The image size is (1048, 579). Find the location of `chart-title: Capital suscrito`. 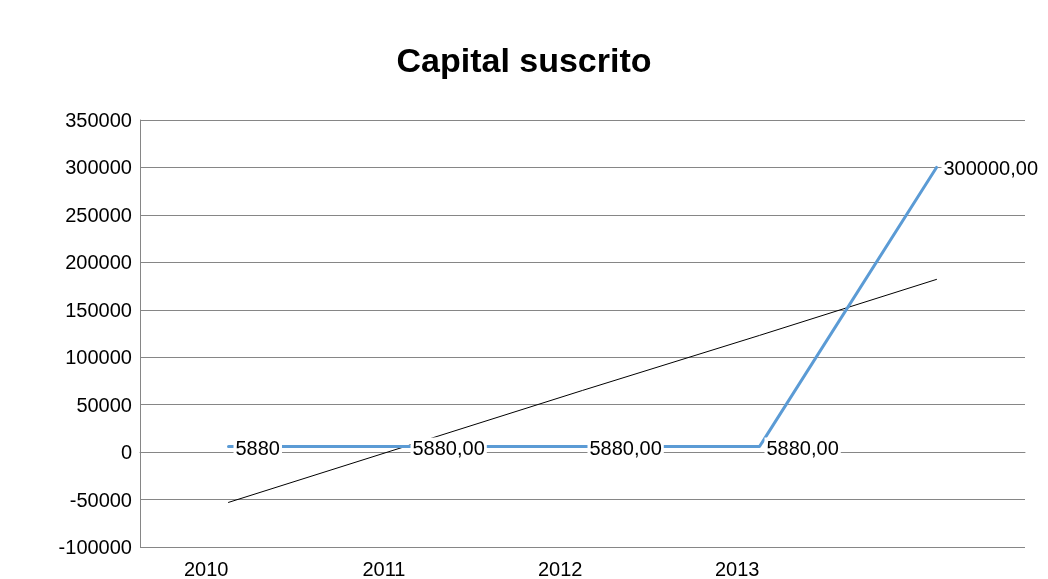

chart-title: Capital suscrito is located at coordinates (524, 60).